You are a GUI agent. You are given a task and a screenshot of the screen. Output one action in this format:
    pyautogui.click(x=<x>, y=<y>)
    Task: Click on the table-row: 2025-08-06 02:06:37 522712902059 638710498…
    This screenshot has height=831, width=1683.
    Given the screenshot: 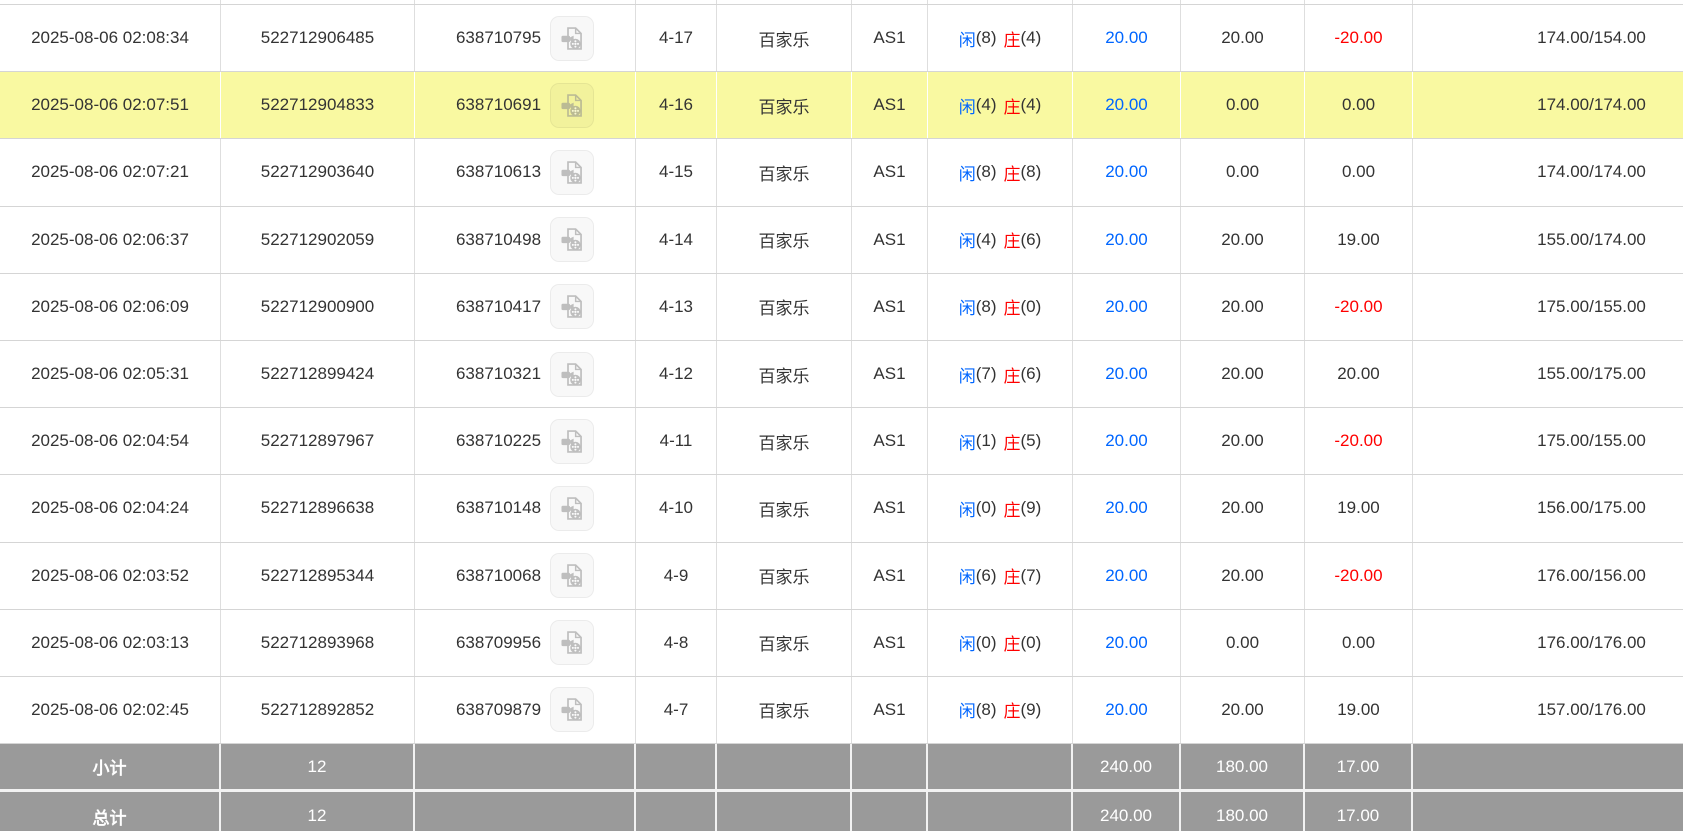 What is the action you would take?
    pyautogui.click(x=841, y=240)
    